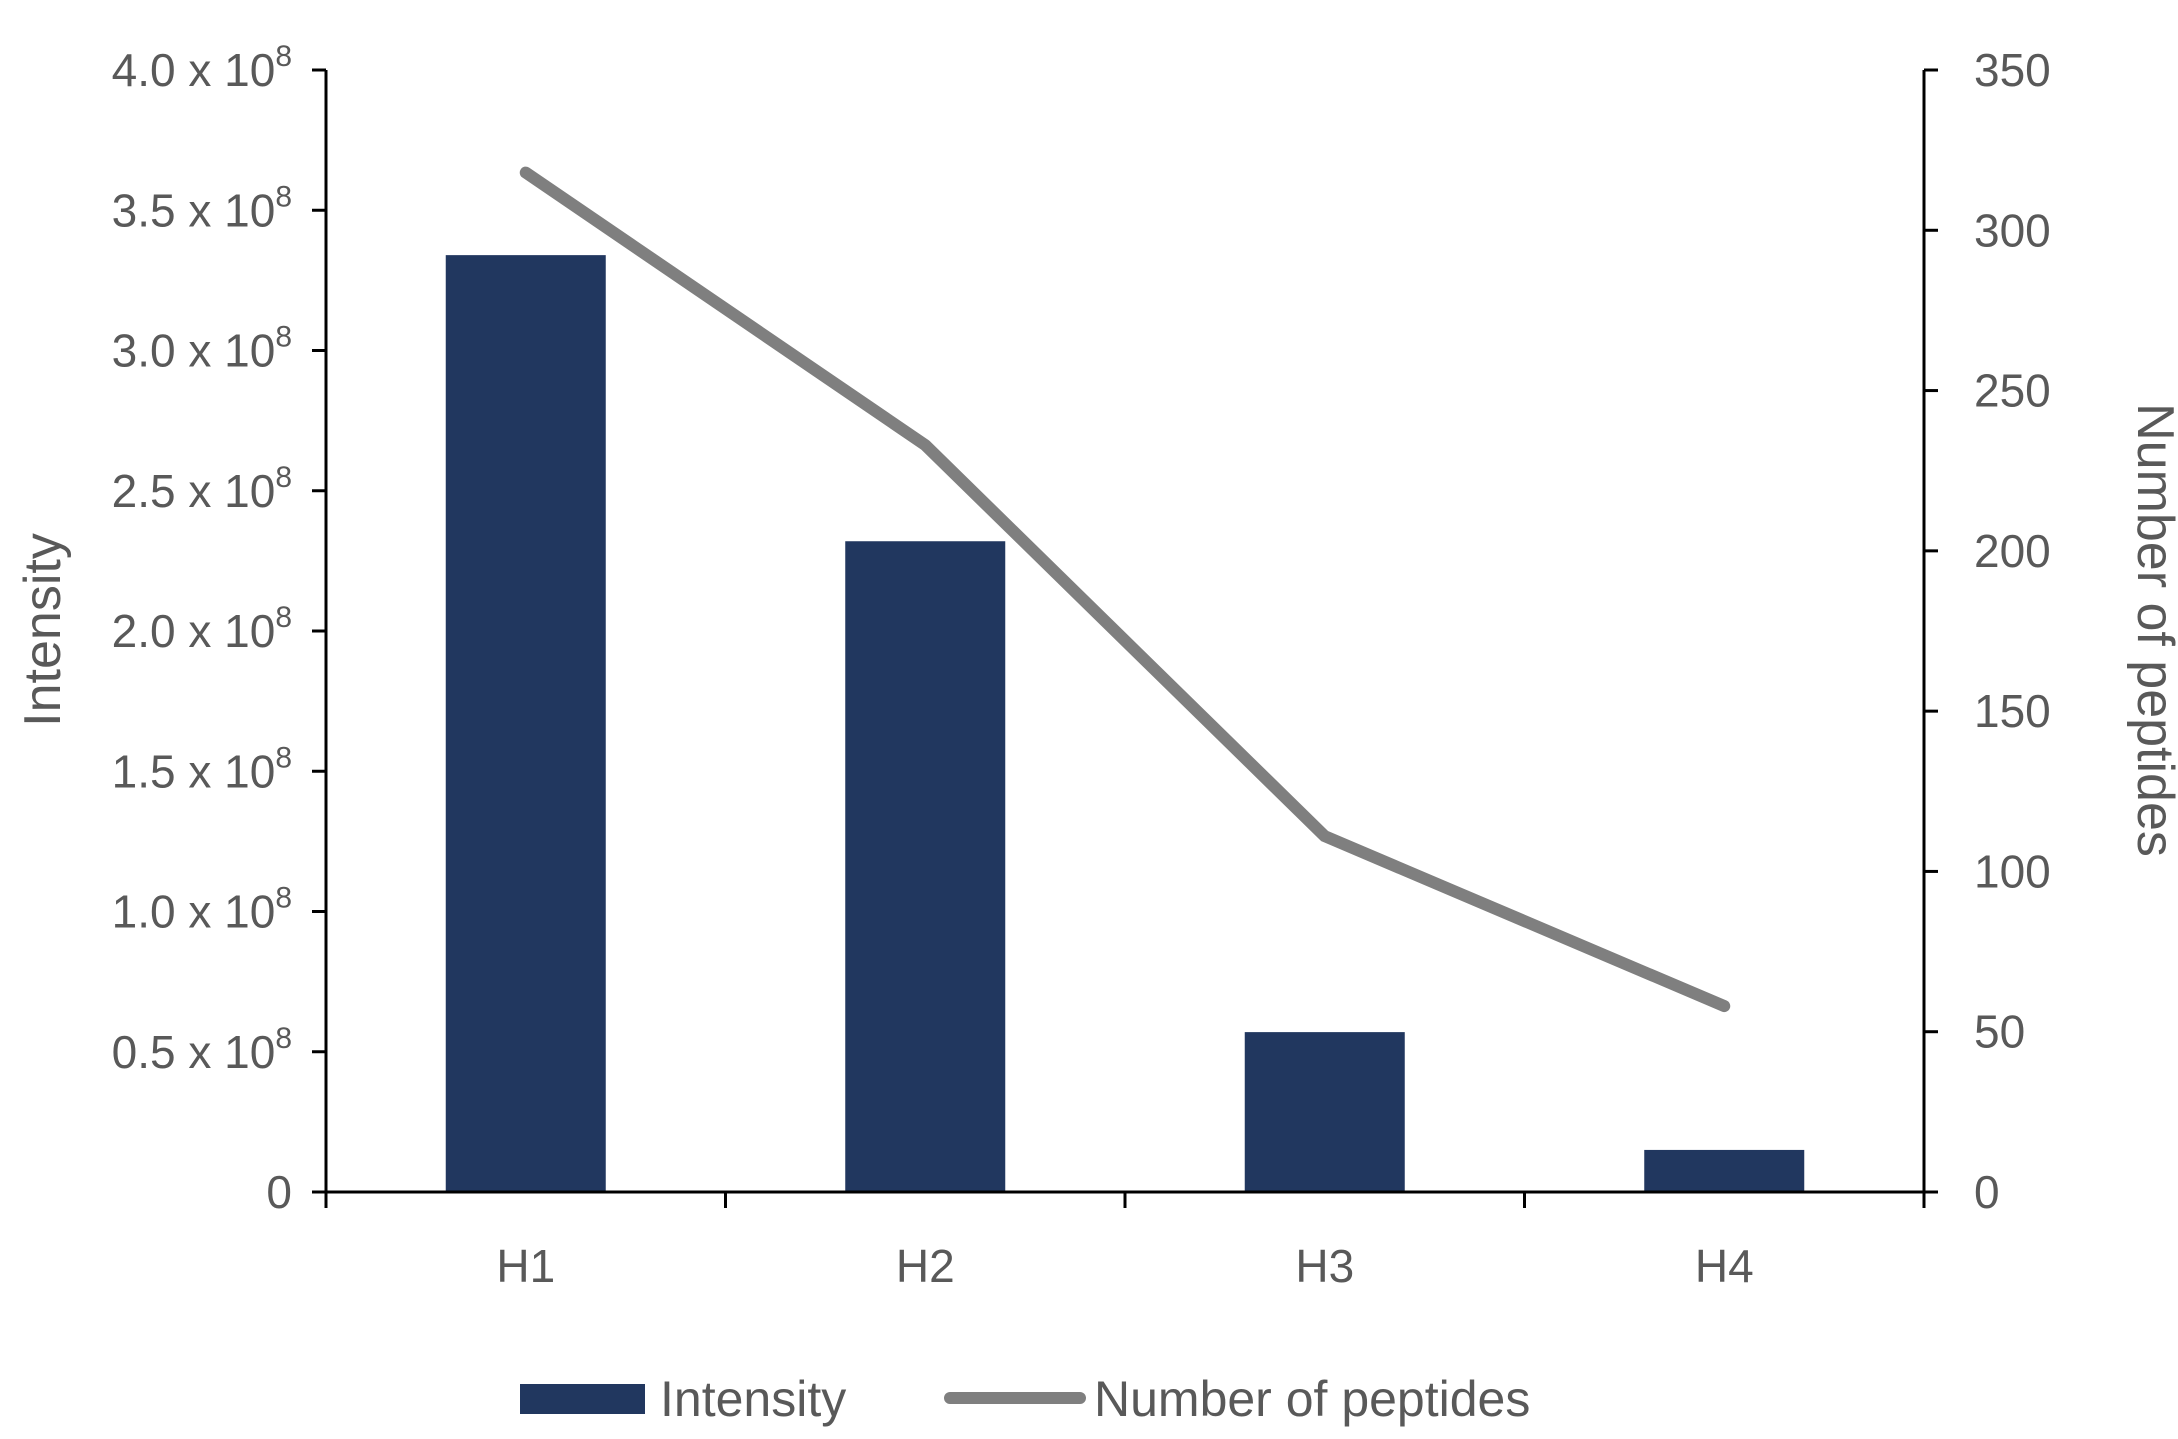  What do you see at coordinates (2012, 230) in the screenshot?
I see `y2-tick-label: 300` at bounding box center [2012, 230].